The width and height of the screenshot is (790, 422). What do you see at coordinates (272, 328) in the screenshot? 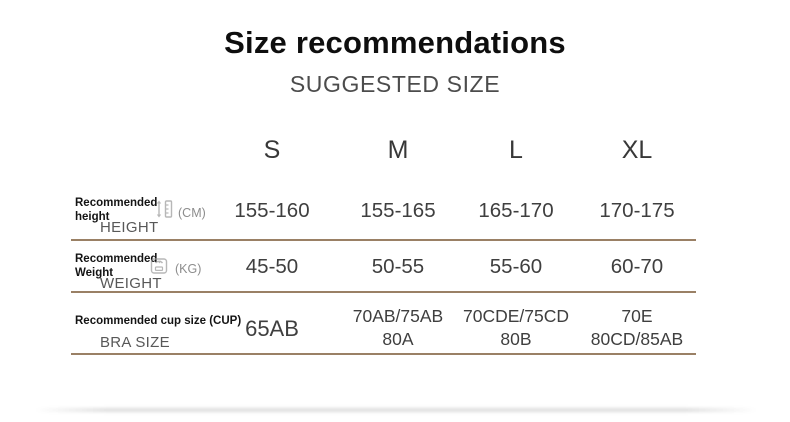
I see `cup-value-s: 65AB` at bounding box center [272, 328].